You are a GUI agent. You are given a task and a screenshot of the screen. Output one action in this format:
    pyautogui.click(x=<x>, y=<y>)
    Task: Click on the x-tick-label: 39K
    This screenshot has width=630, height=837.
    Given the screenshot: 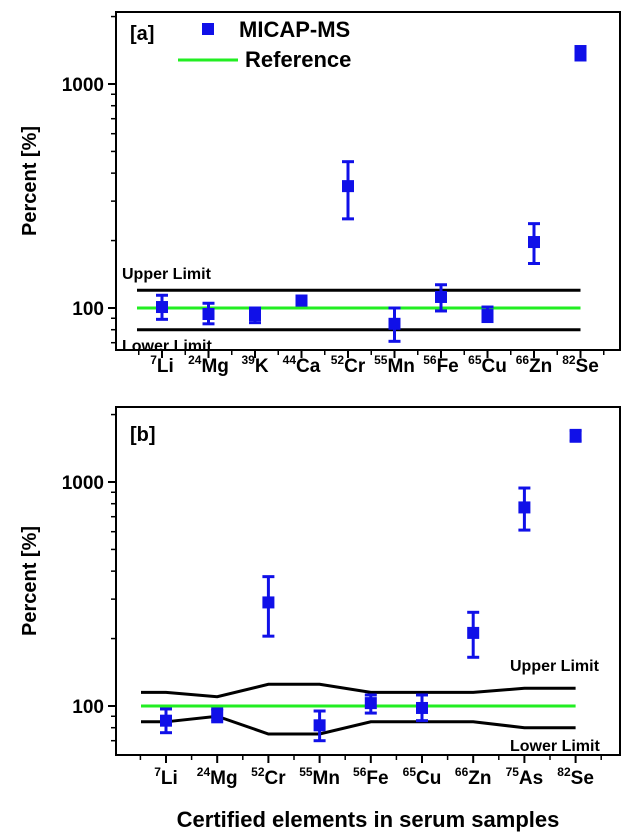 What is the action you would take?
    pyautogui.click(x=254, y=365)
    